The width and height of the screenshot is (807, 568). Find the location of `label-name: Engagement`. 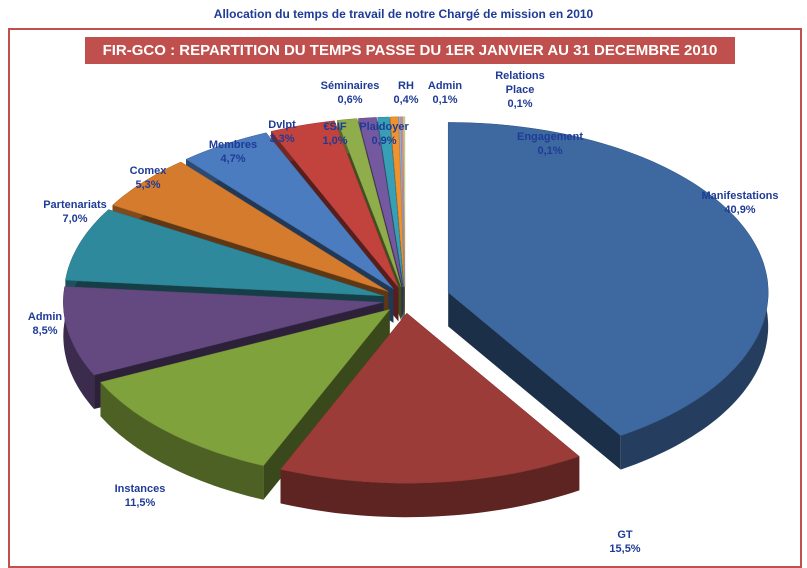

label-name: Engagement is located at coordinates (550, 137).